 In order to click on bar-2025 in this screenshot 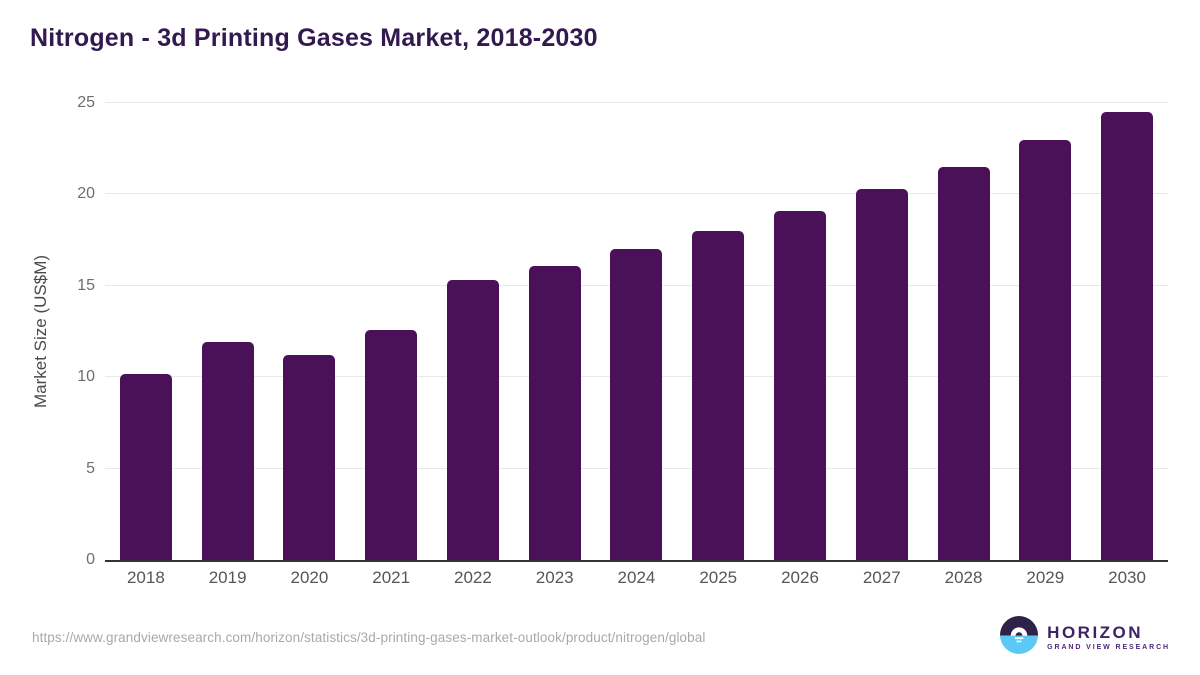, I will do `click(718, 395)`.